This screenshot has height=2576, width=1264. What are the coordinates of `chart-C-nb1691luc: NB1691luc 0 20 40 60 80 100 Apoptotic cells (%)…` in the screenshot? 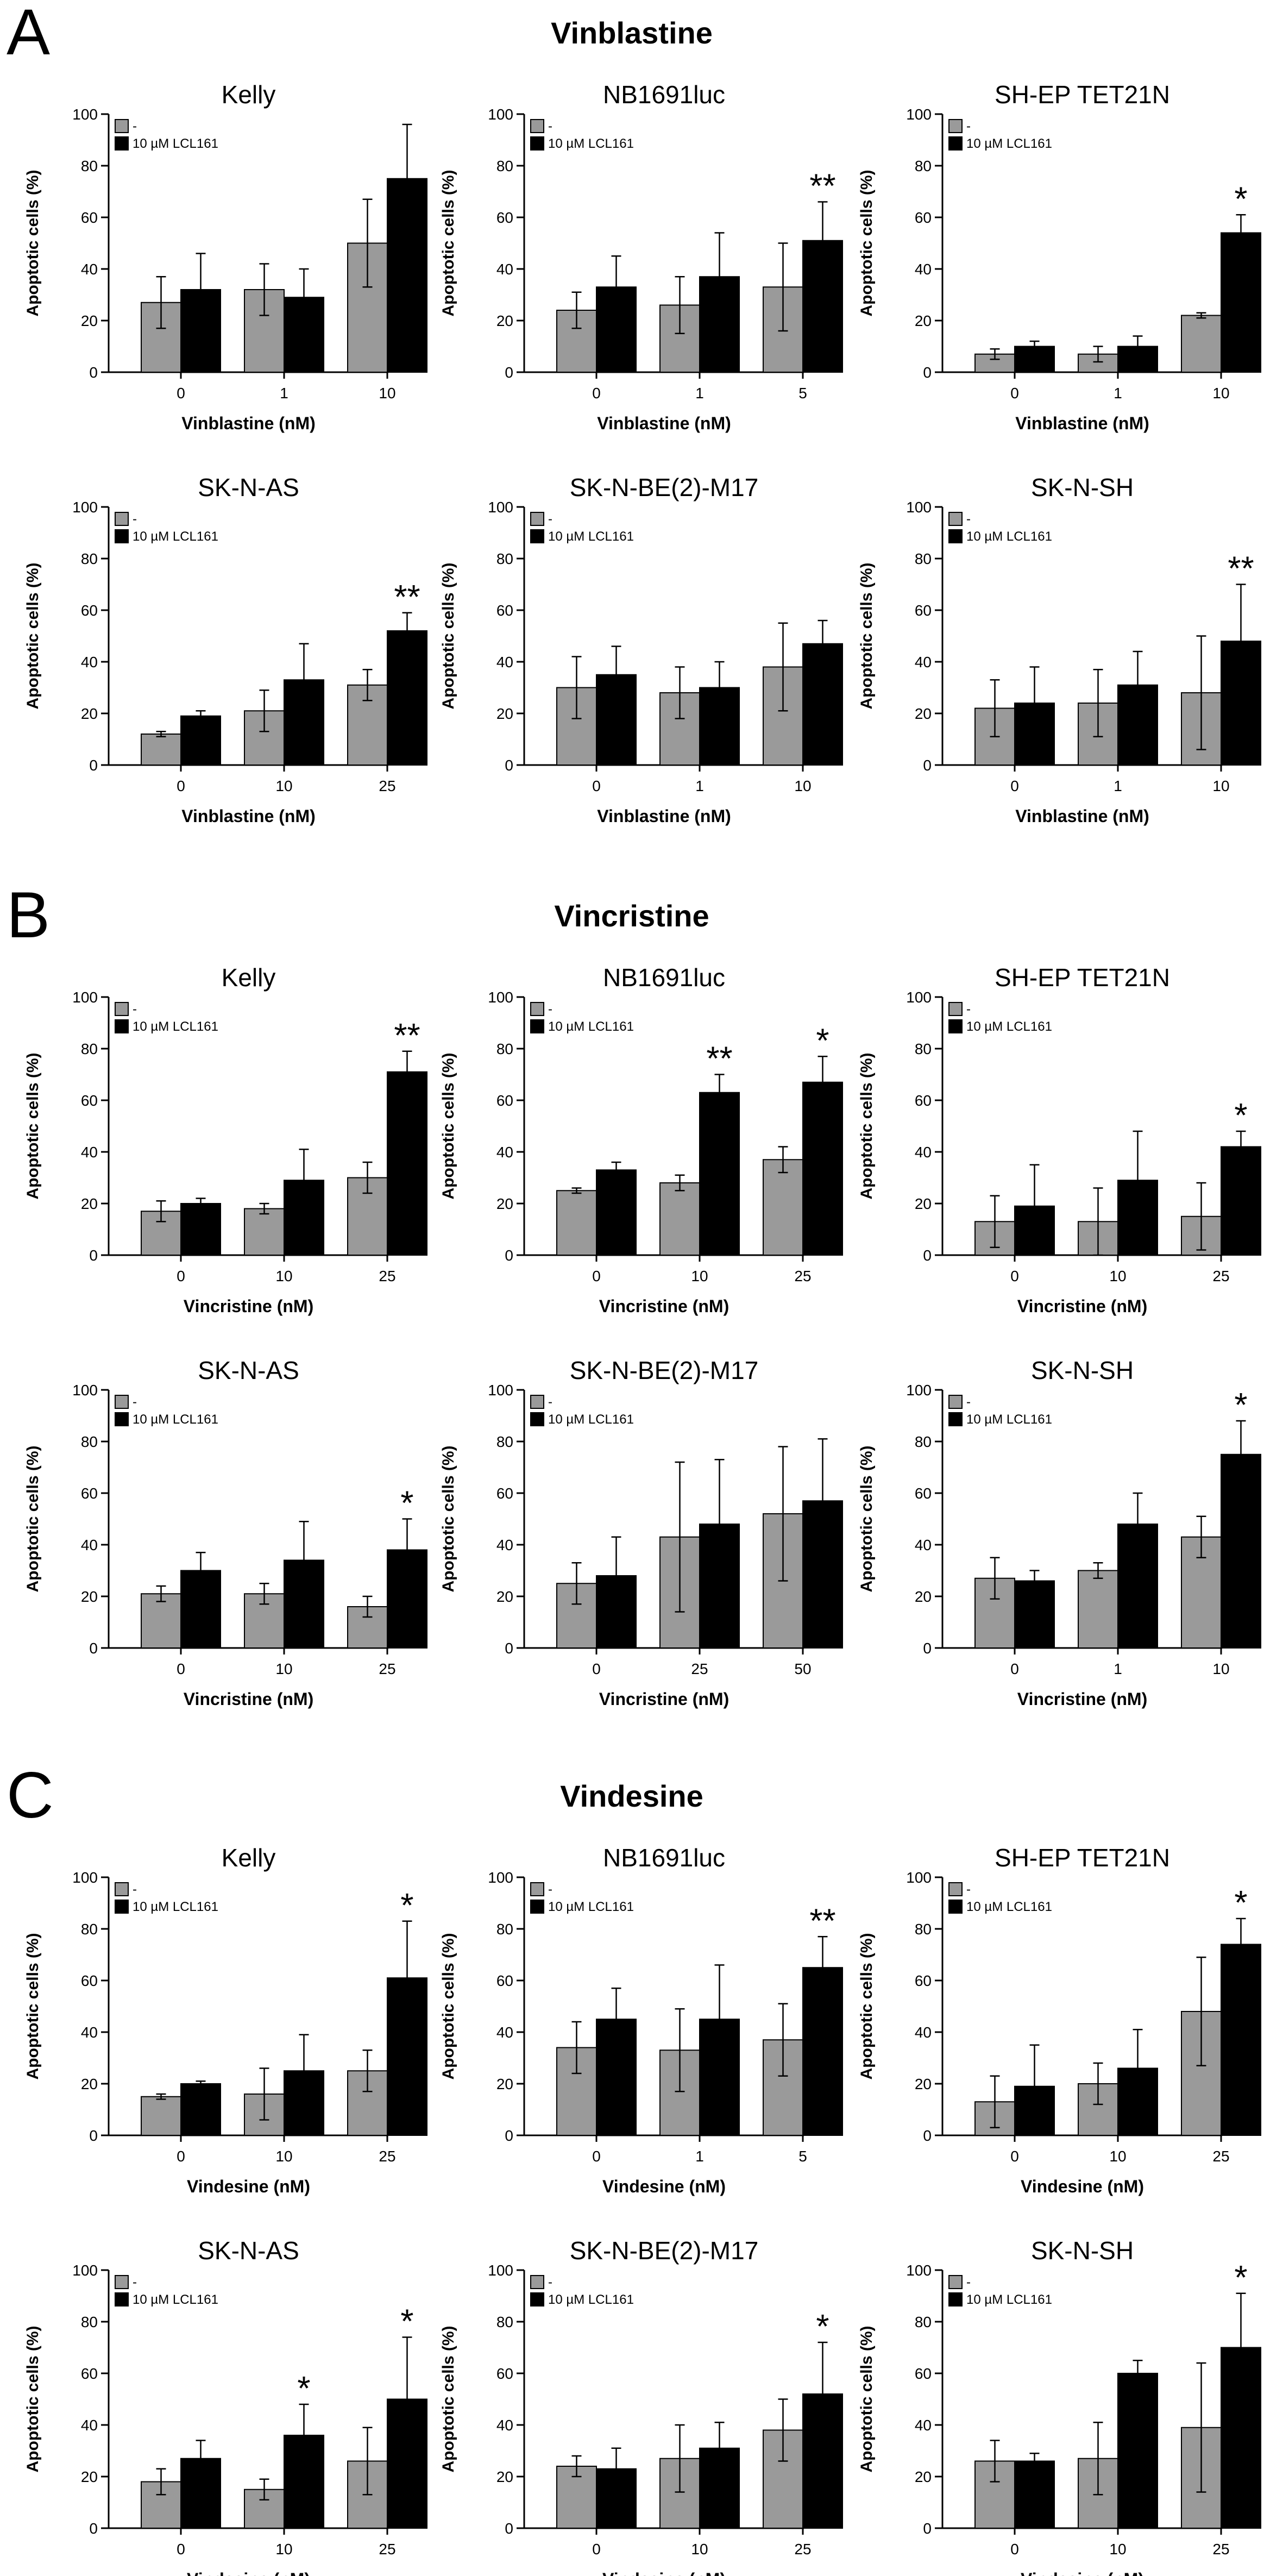 It's located at (641, 2020).